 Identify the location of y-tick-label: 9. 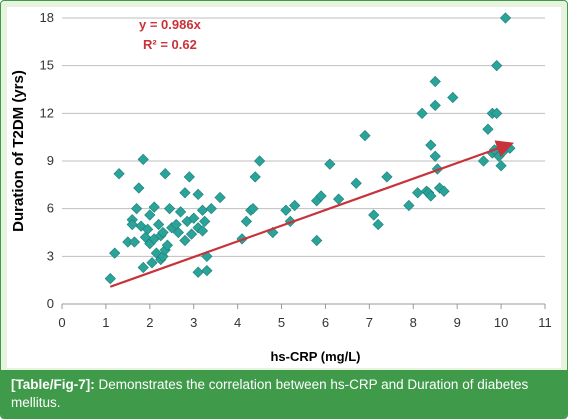
(50, 160).